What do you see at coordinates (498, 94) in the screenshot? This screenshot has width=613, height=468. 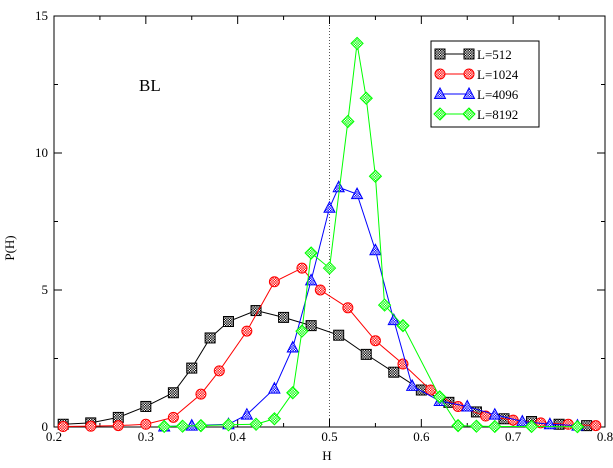 I see `legend-label: L=4096` at bounding box center [498, 94].